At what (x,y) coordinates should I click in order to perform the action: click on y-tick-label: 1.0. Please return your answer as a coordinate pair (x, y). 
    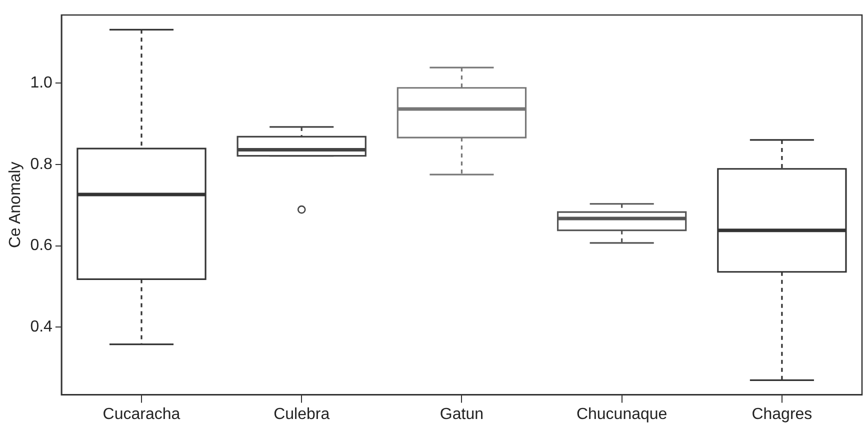
    Looking at the image, I should click on (41, 83).